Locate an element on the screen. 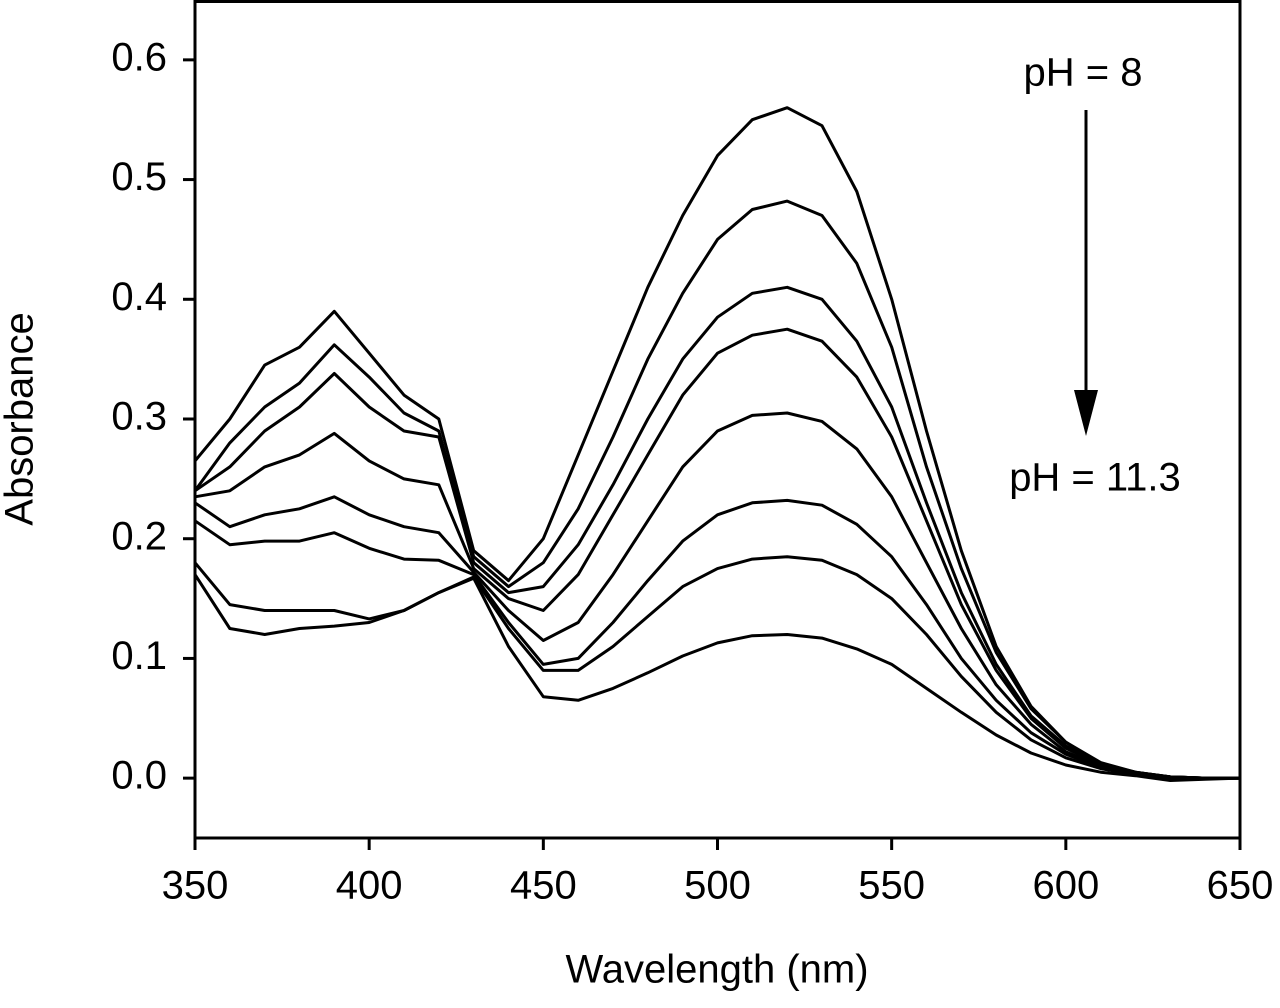 The height and width of the screenshot is (1008, 1280). arrow-head is located at coordinates (1086, 413).